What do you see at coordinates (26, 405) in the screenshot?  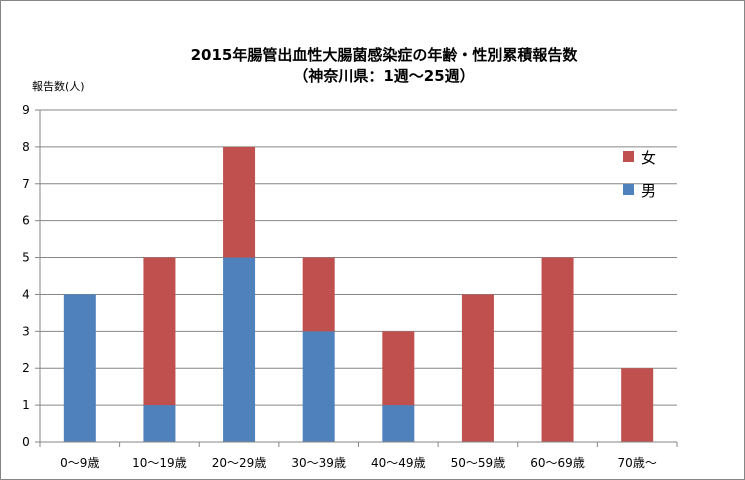 I see `y-tick-label: 1` at bounding box center [26, 405].